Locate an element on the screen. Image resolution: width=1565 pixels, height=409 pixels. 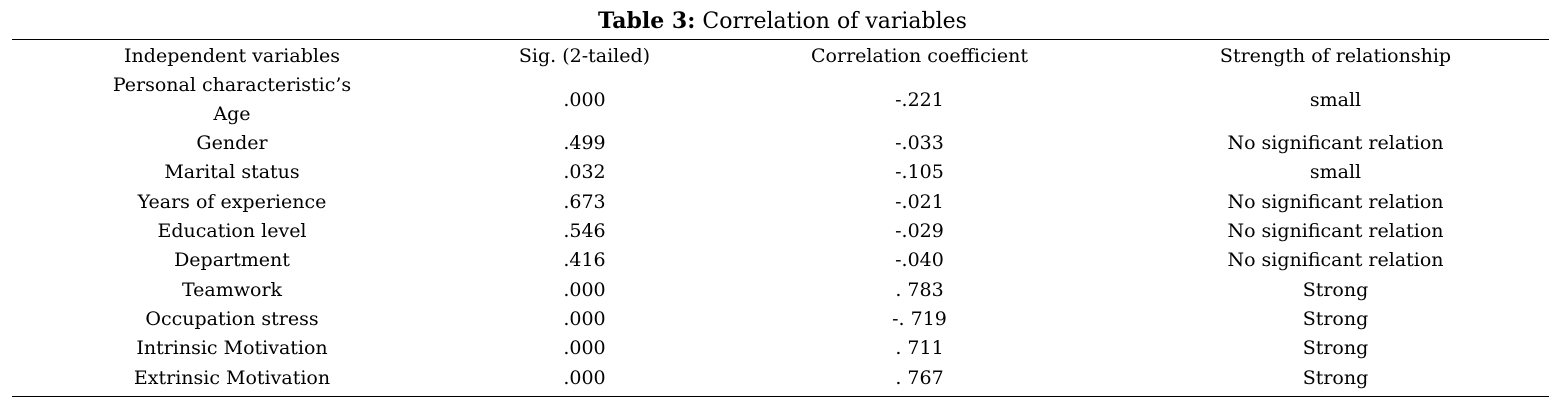
table-row: Intrinsic Motivation .000 . 711 Strong is located at coordinates (780, 348).